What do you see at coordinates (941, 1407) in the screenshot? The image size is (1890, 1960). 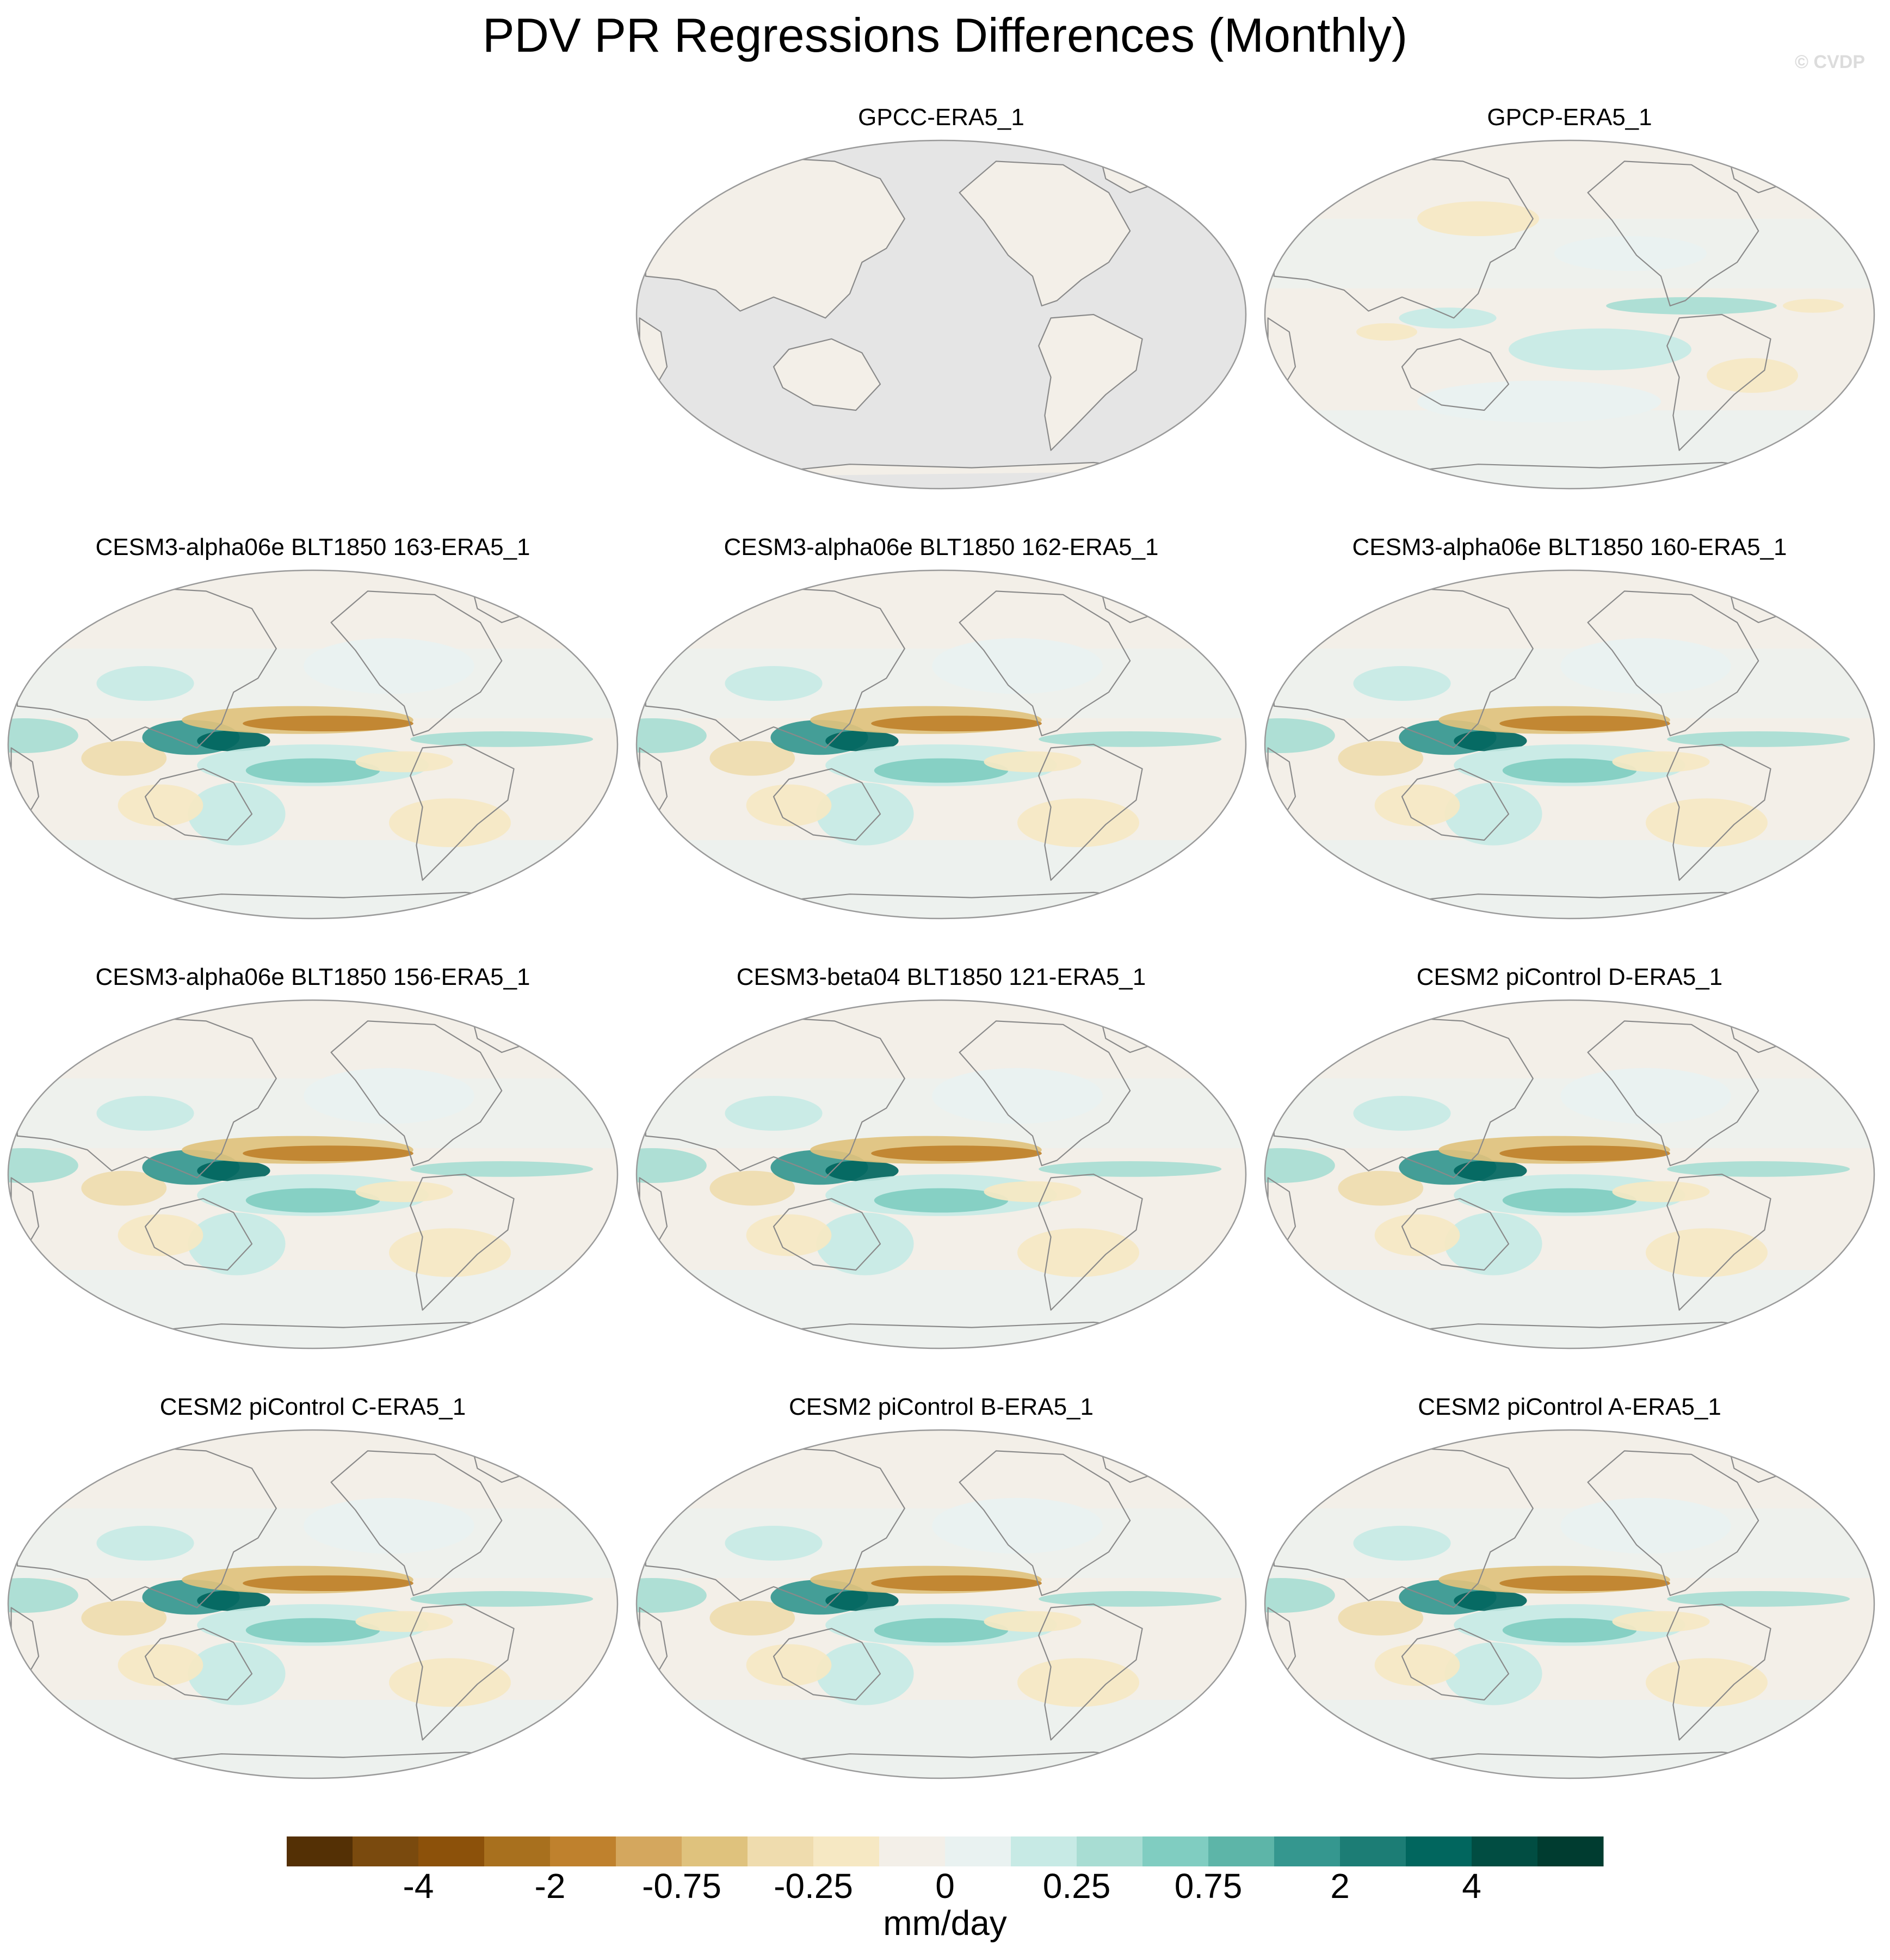 I see `panel-title: CESM2 piControl B-ERA5_1` at bounding box center [941, 1407].